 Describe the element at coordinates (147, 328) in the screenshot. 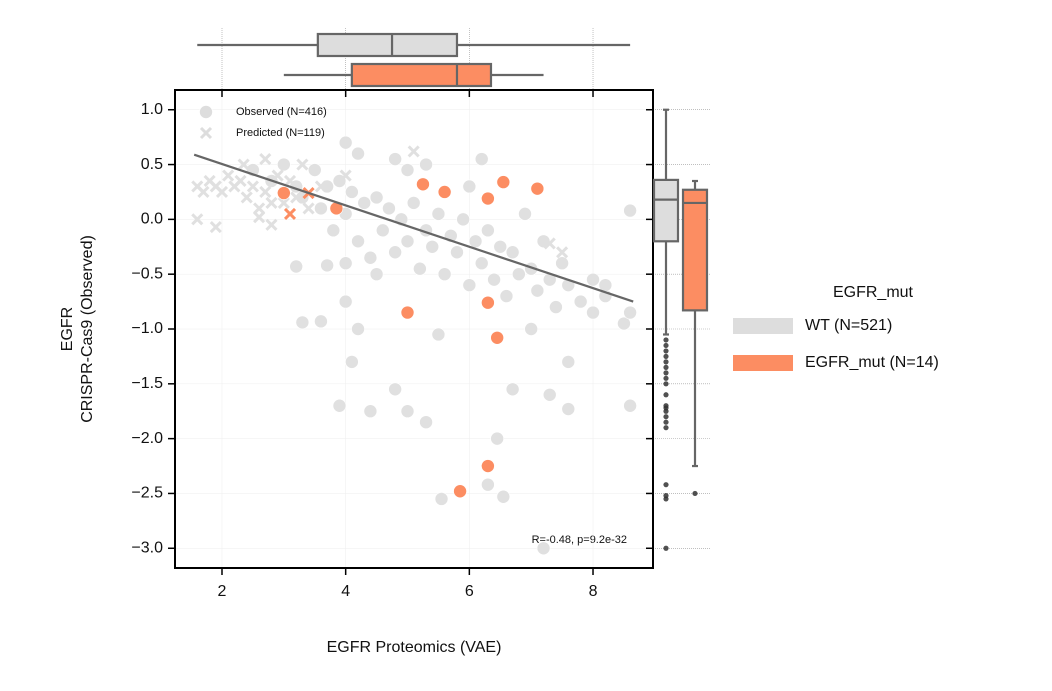

I see `y-tick-label: −1.0` at that location.